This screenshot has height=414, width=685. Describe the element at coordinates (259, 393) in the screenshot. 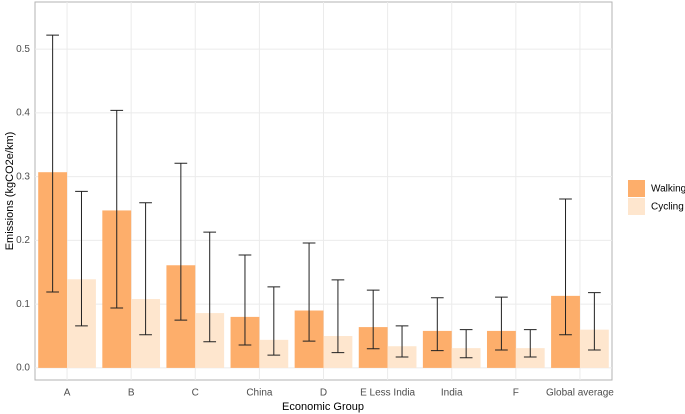

I see `x-tick-label: China` at that location.